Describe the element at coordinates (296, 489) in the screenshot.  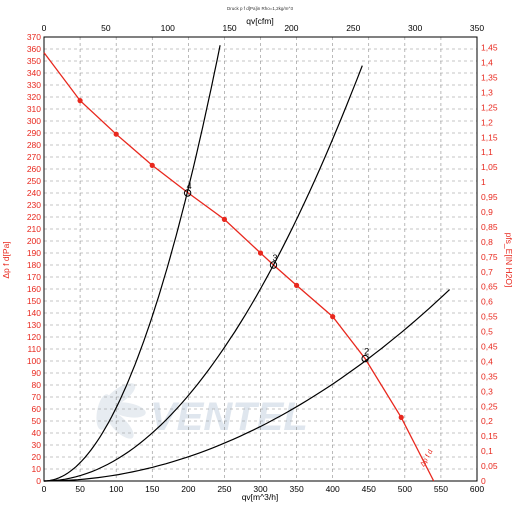
I see `x-tick-label: 350` at that location.